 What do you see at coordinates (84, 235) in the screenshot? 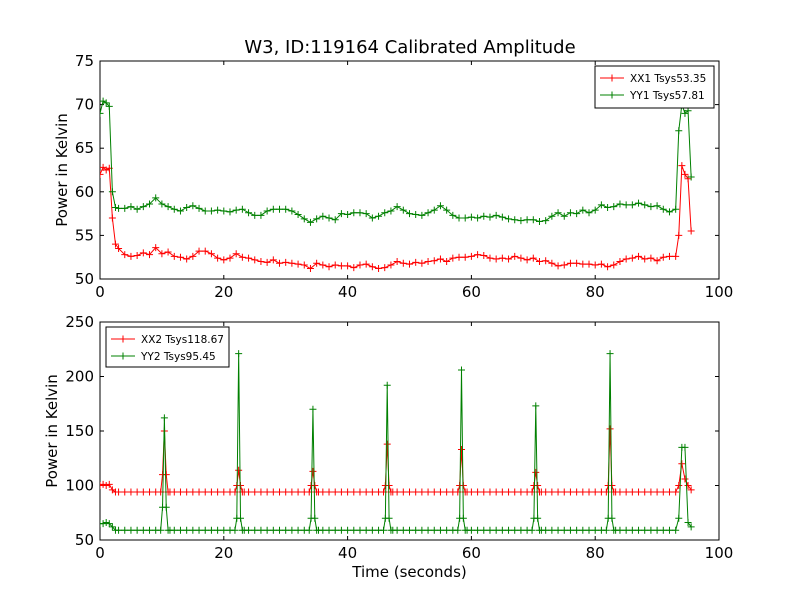
I see `y-tick-label: 55` at bounding box center [84, 235].